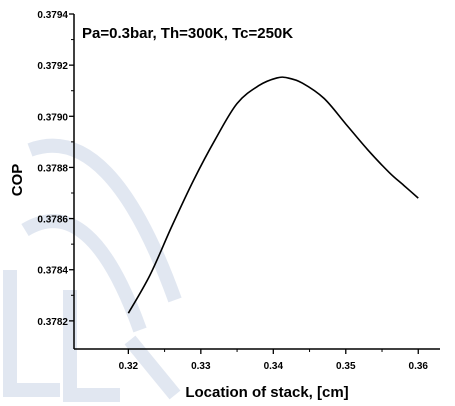  I want to click on x-tick-label: 0.35, so click(346, 366).